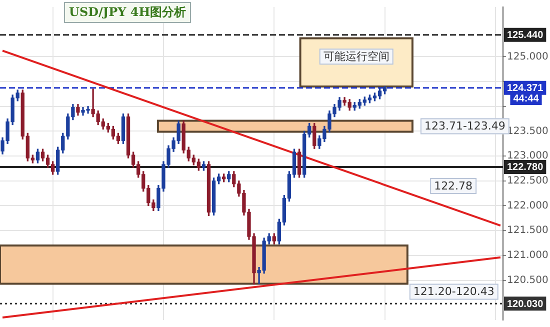 The image size is (550, 327). What do you see at coordinates (128, 12) in the screenshot?
I see `chart-title: USD/JPY 4H图分析` at bounding box center [128, 12].